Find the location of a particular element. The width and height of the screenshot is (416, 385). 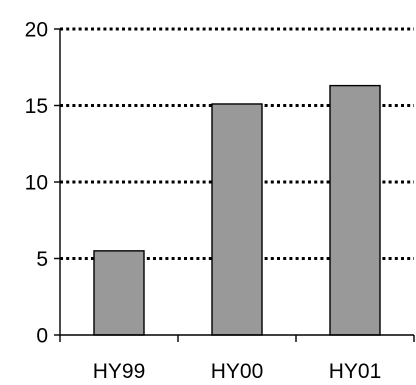

y-tick-label-10: 10 is located at coordinates (36, 183).